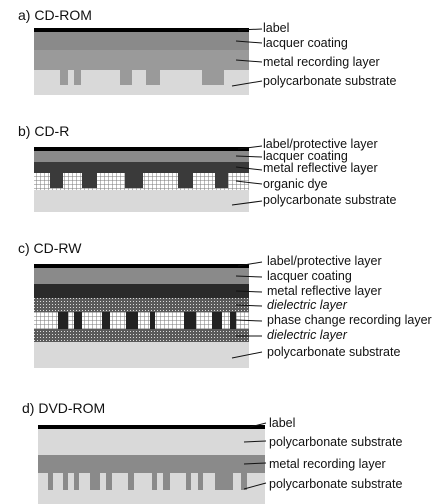 The width and height of the screenshot is (447, 504). I want to click on panel-title-cd-rom: a) CD-ROM, so click(55, 15).